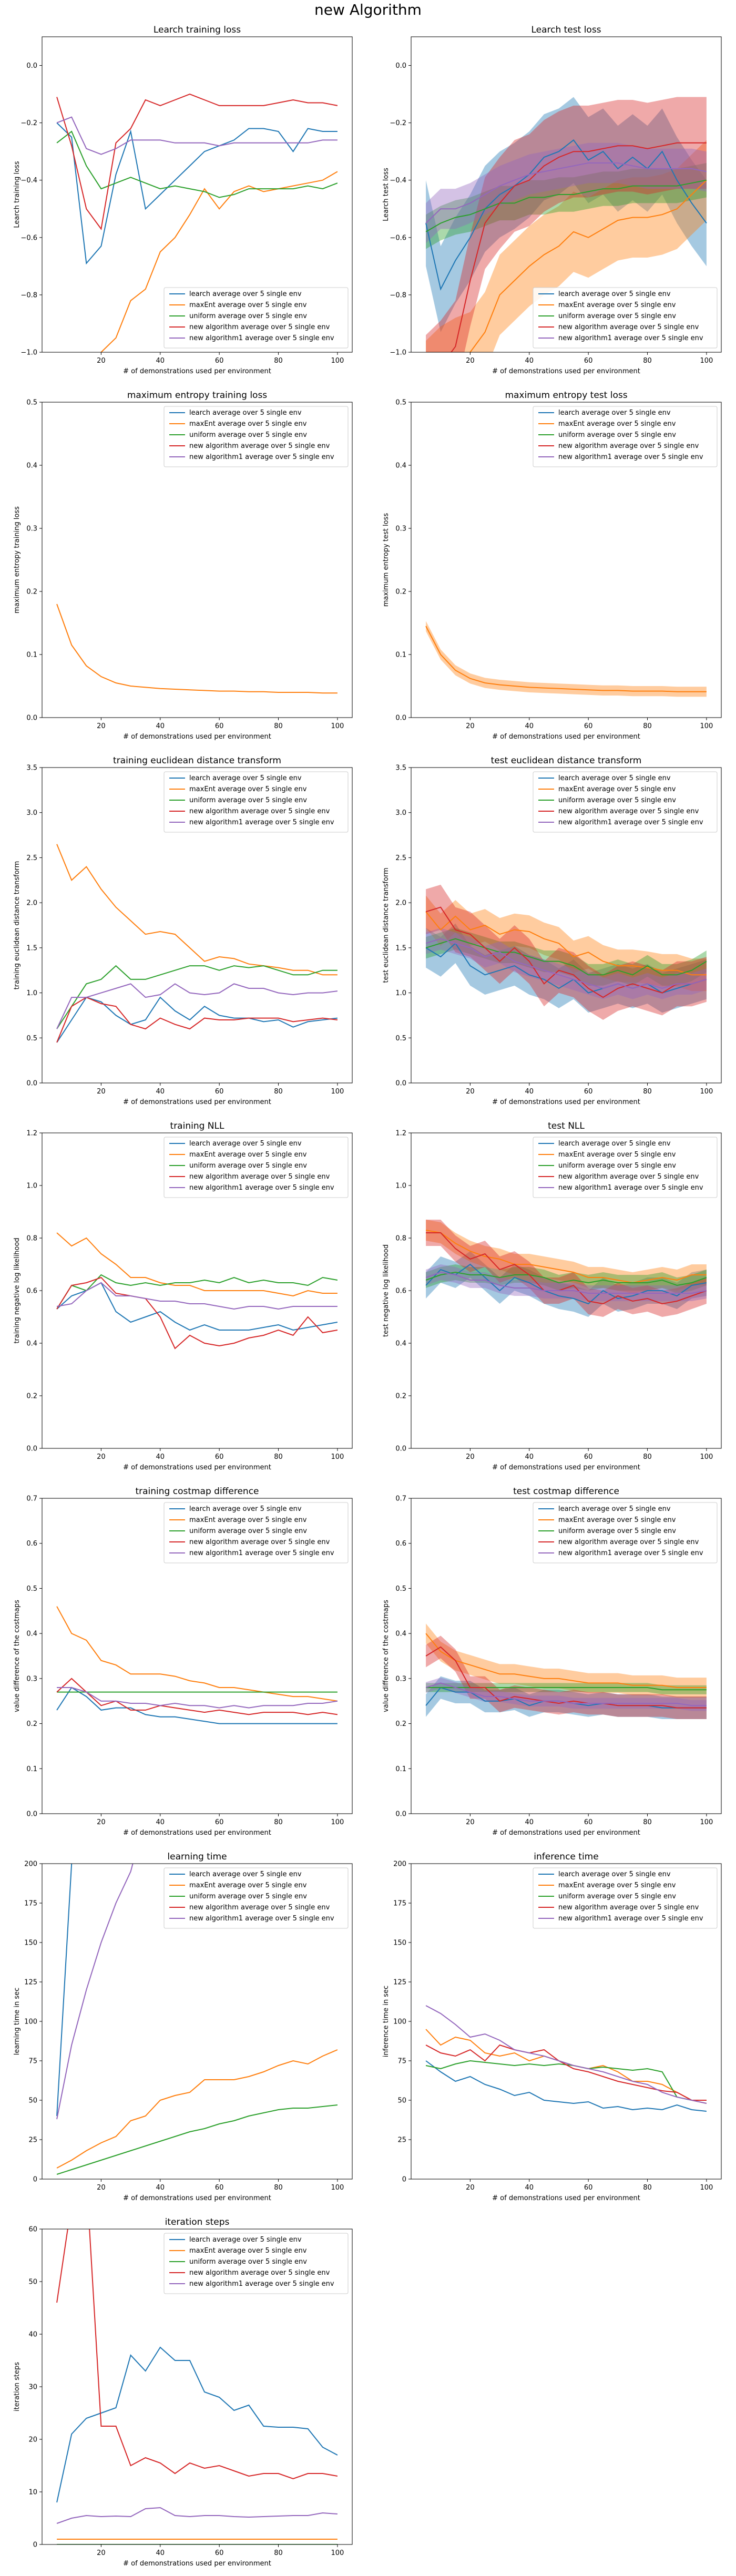 The height and width of the screenshot is (2576, 736). Describe the element at coordinates (197, 1857) in the screenshot. I see `chart-title: learning time` at that location.